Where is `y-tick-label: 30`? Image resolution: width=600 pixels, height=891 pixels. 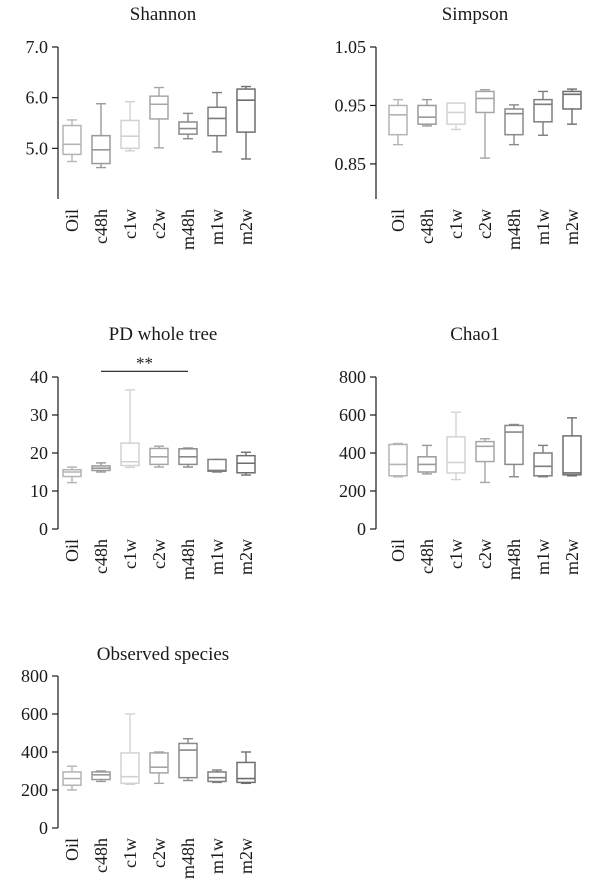
y-tick-label: 30 is located at coordinates (39, 415).